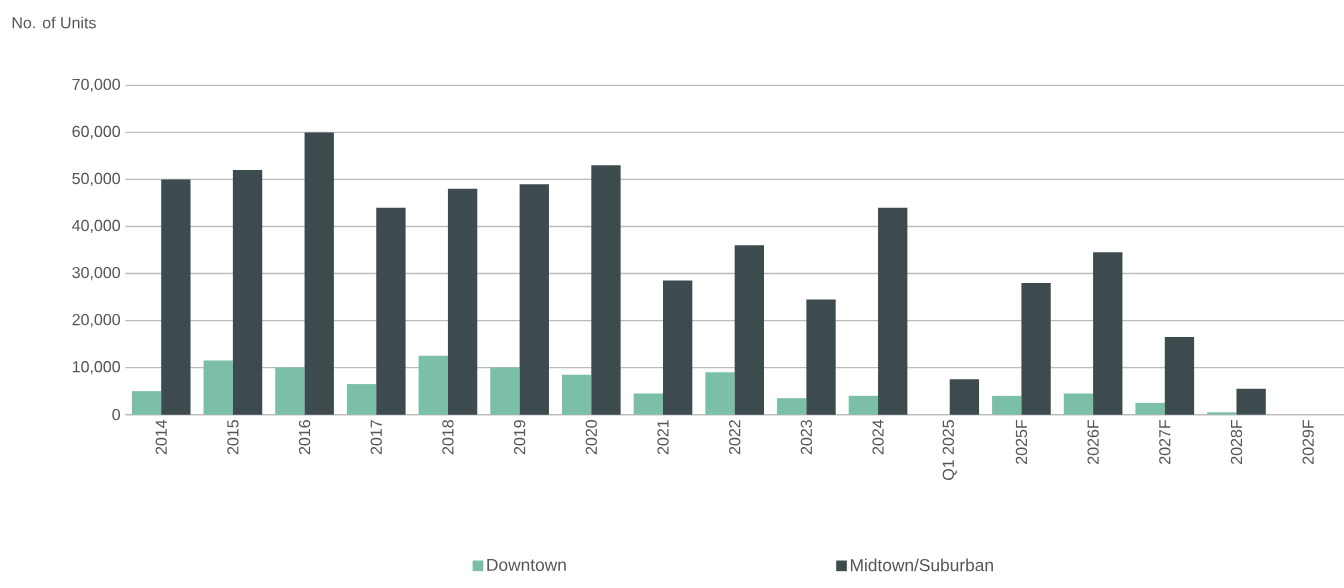 This screenshot has width=1344, height=588. I want to click on x-tick-label: 2018, so click(448, 437).